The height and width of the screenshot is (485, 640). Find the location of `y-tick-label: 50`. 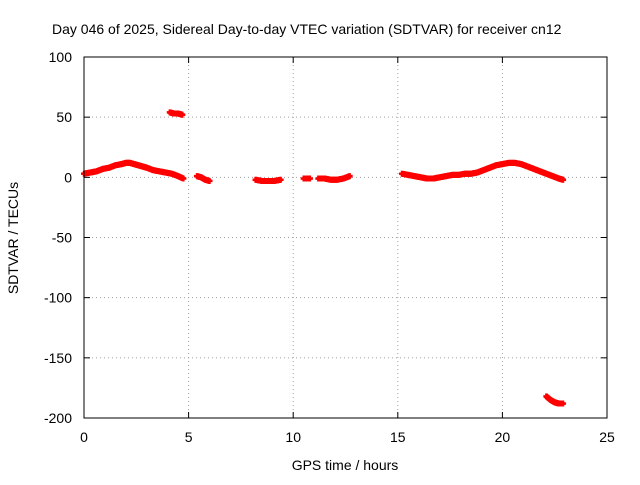

y-tick-label: 50 is located at coordinates (64, 117).